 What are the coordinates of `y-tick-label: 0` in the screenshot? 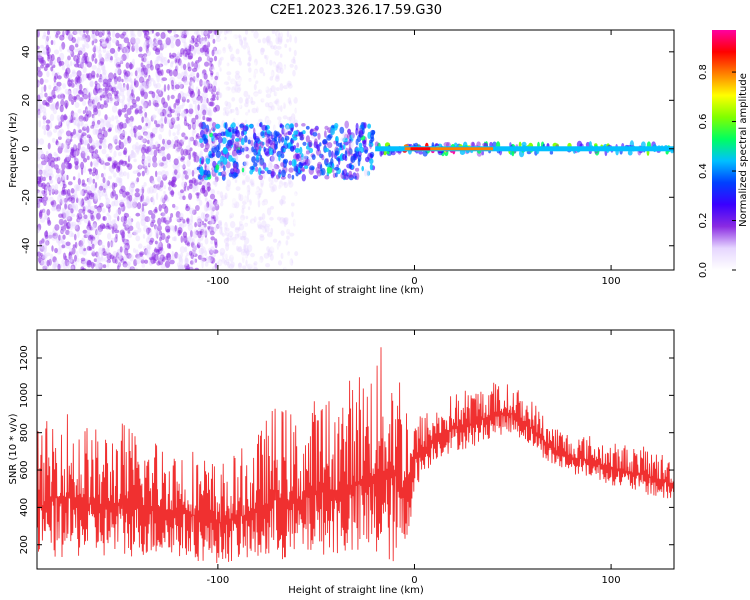 It's located at (26, 149).